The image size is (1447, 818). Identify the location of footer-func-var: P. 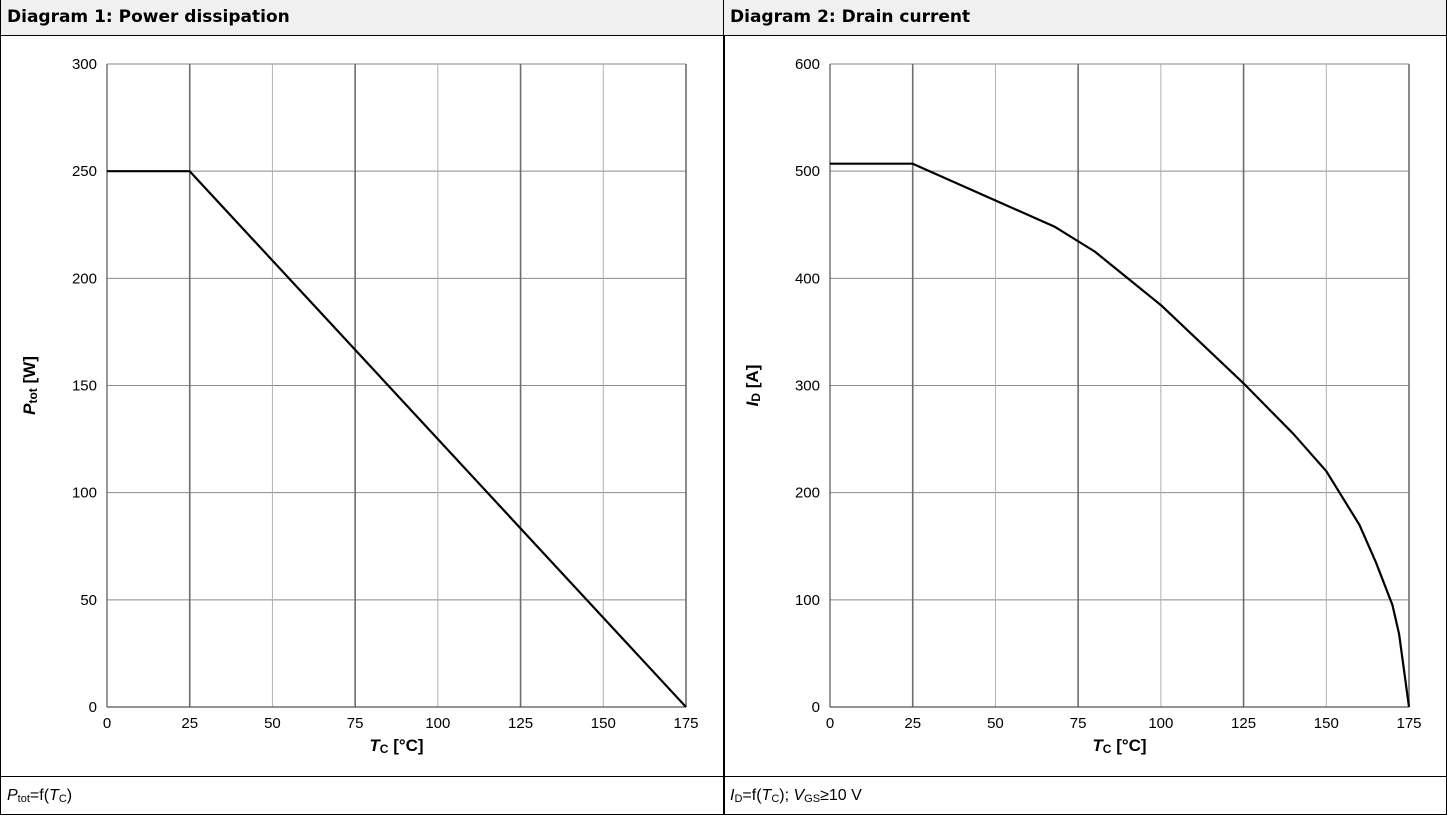
(12, 795).